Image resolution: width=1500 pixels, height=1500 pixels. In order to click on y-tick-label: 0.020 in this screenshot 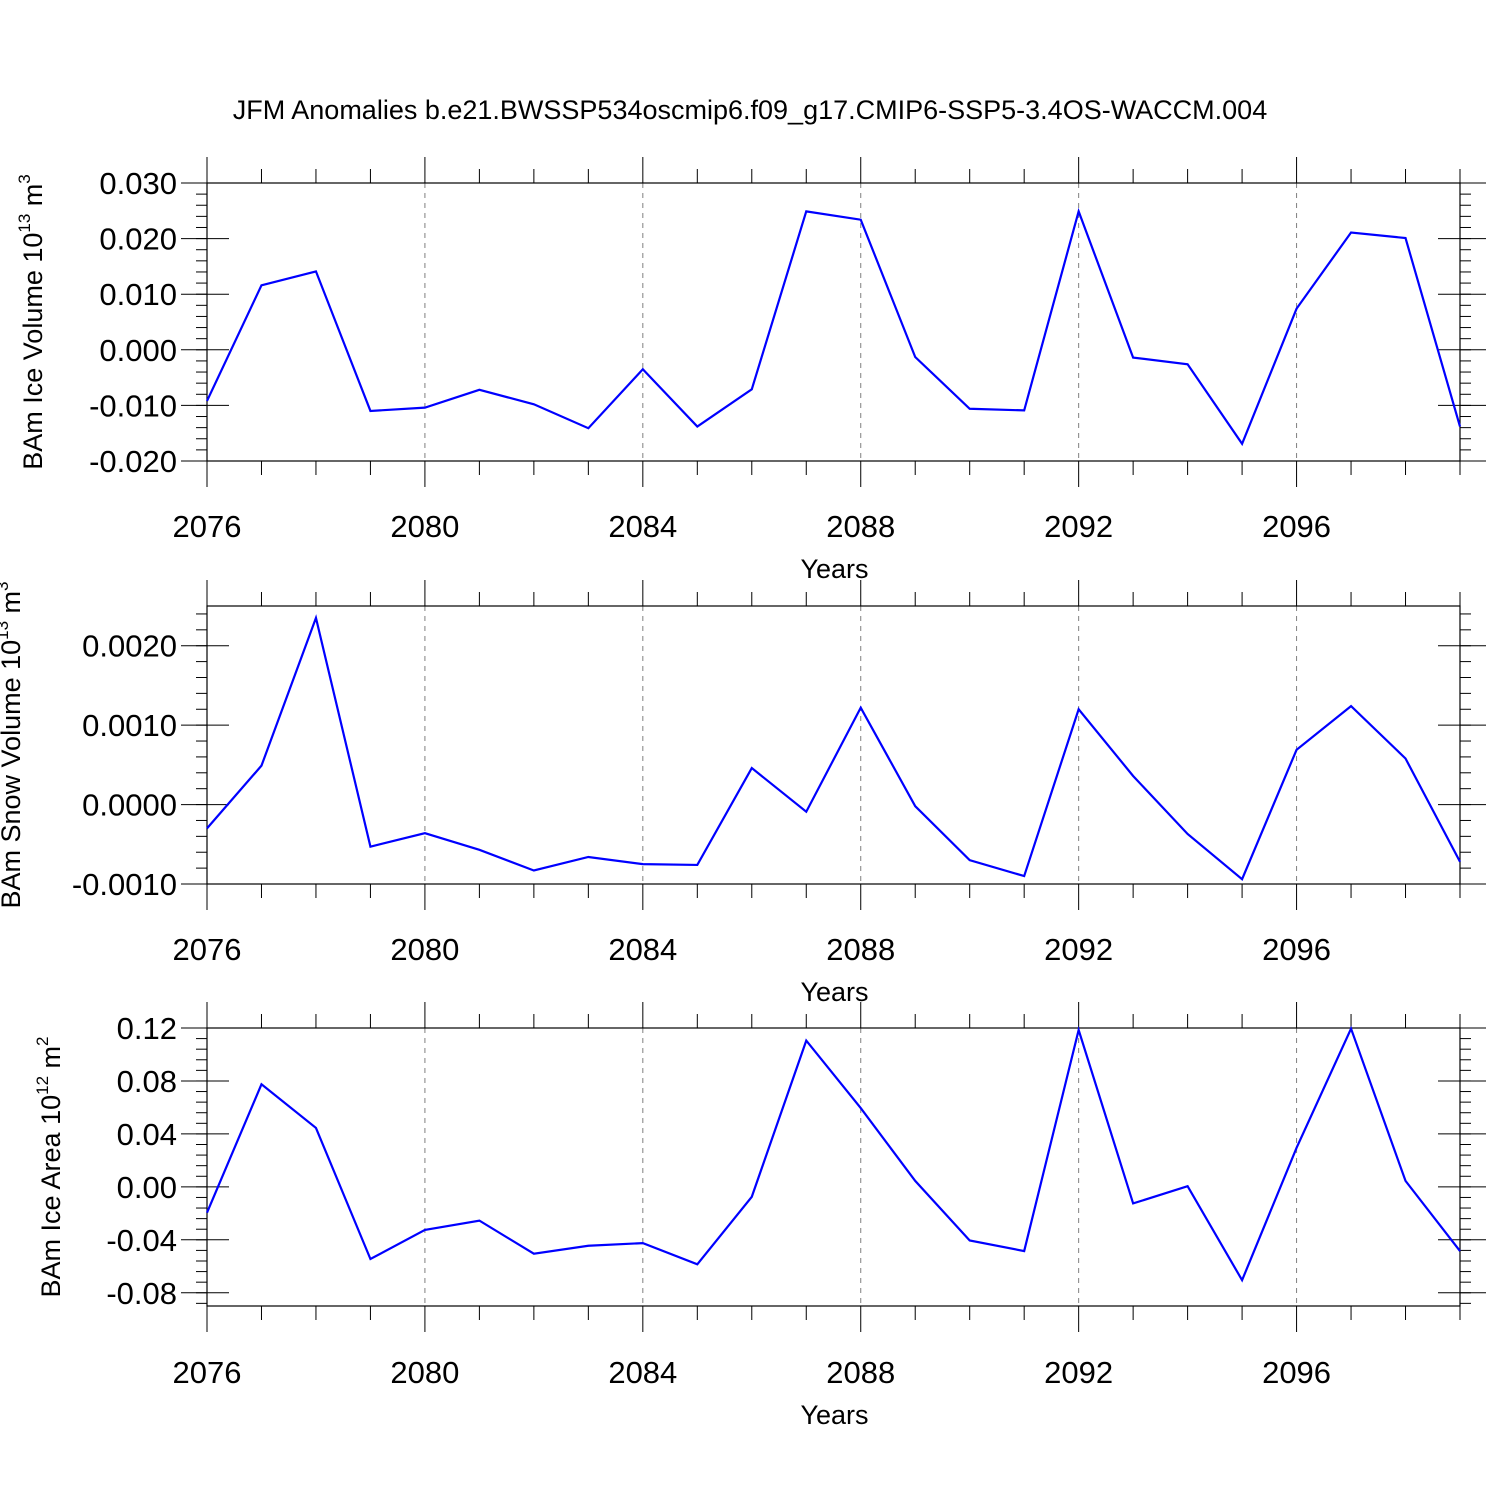, I will do `click(138, 239)`.